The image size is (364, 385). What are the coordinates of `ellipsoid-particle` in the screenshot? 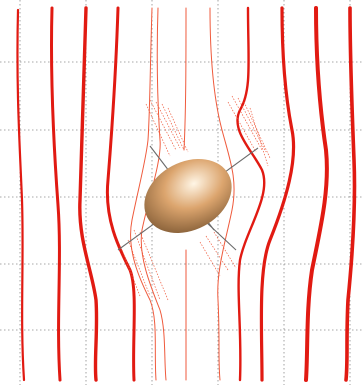 It's located at (188, 196).